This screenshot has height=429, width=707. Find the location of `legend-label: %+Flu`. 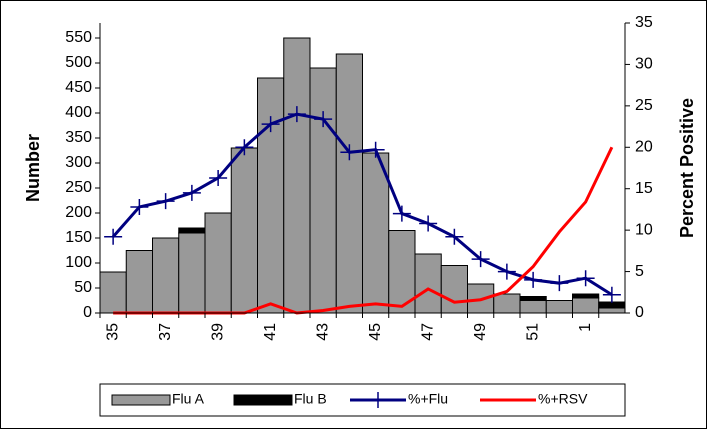

legend-label: %+Flu is located at coordinates (428, 399).